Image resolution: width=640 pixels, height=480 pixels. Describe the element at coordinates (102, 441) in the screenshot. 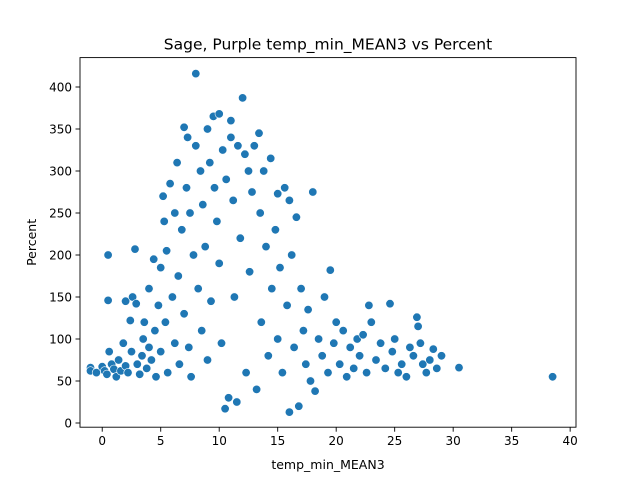

I see `x-tick-label: 0` at that location.